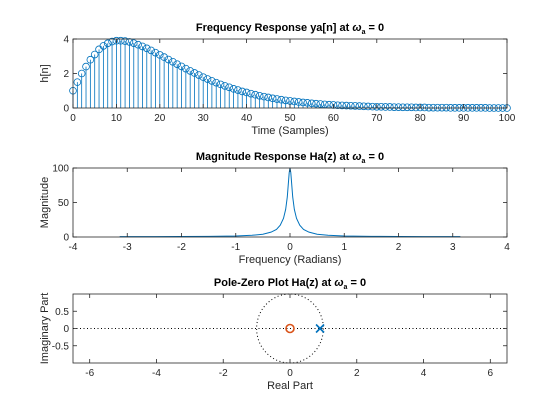 The image size is (560, 420). What do you see at coordinates (290, 386) in the screenshot?
I see `x-axis-label: Real Part` at bounding box center [290, 386].